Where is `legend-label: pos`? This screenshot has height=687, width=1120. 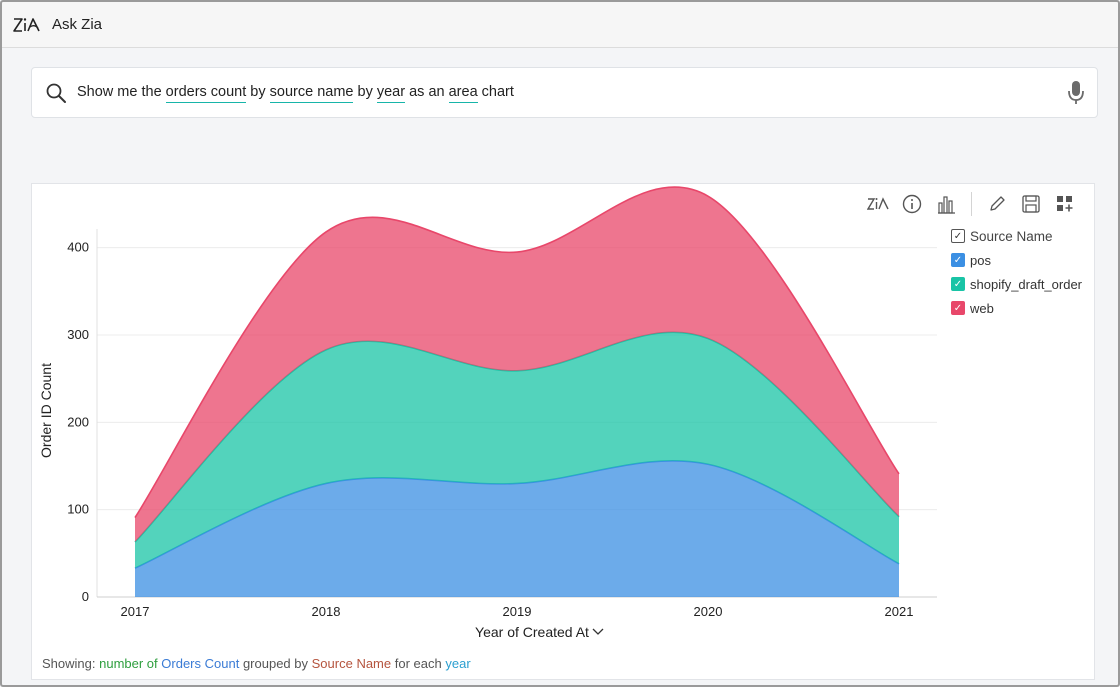 legend-label: pos is located at coordinates (980, 260).